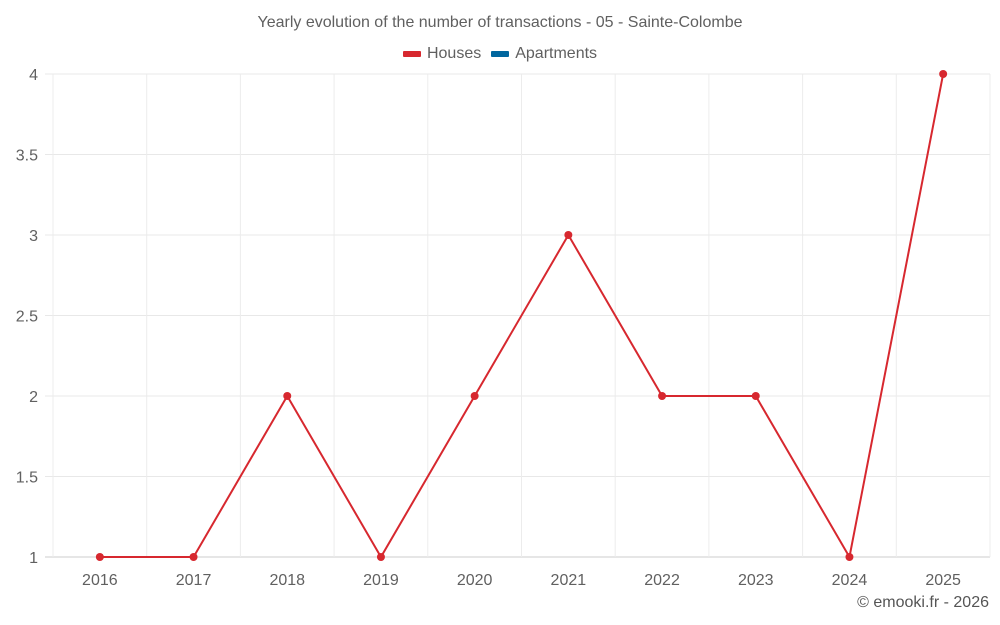 This screenshot has height=625, width=1000. I want to click on x-axis: 2016 2017 2018 2019 2020 2021 2022 2023 2024 2025, so click(521, 580).